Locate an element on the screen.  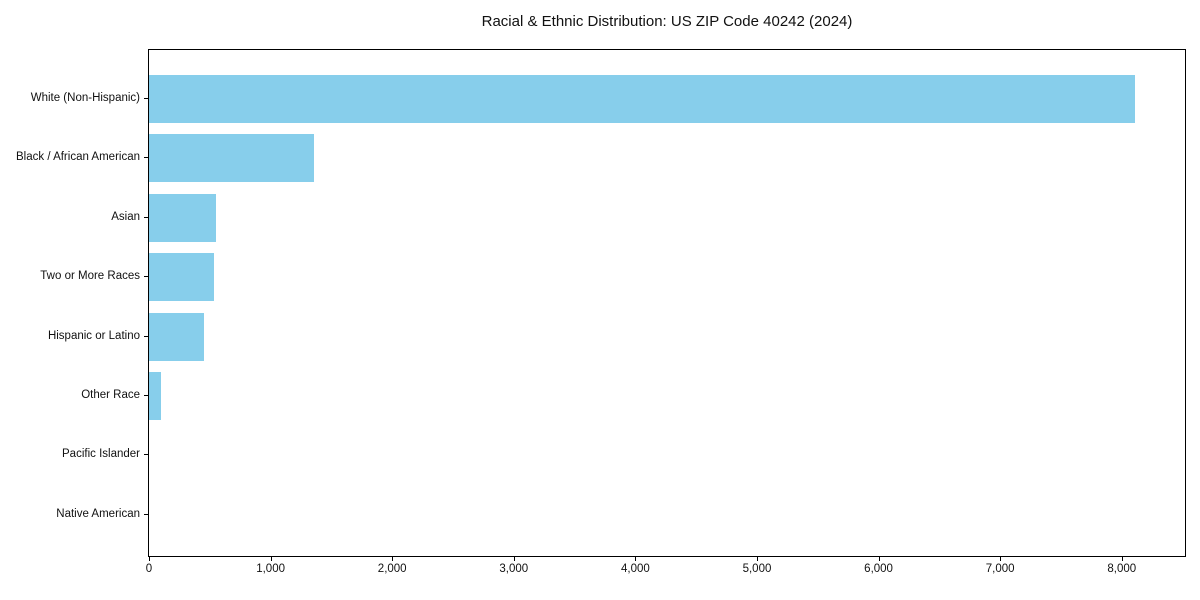
y-axis-tick-label: Other Race is located at coordinates (110, 395).